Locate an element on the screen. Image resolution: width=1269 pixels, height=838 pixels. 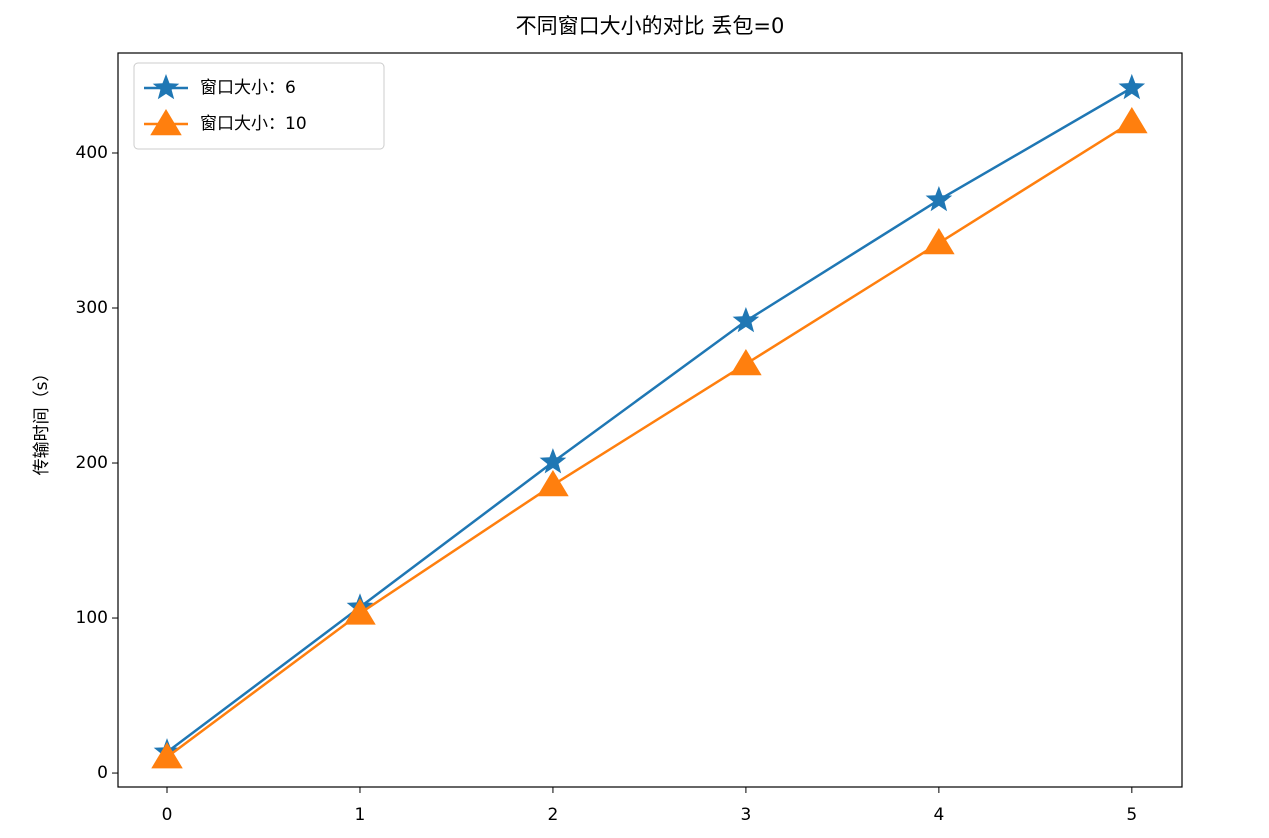
x-tick-label: 5 is located at coordinates (1131, 815).